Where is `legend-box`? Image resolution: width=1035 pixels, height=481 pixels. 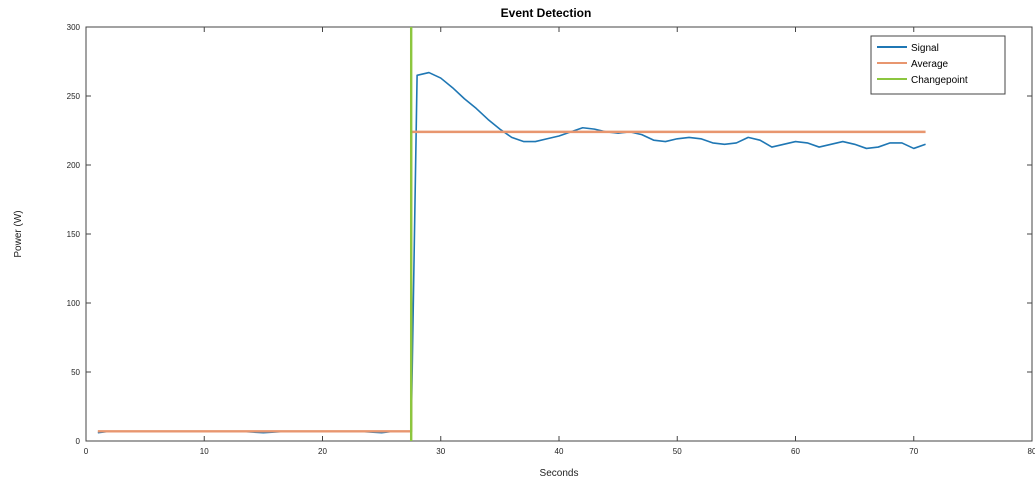 legend-box is located at coordinates (938, 65).